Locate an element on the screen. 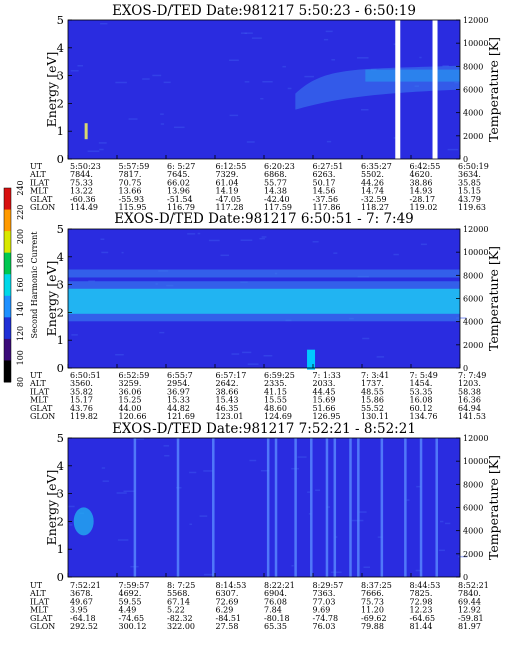  ephemeris-value: 124.69 is located at coordinates (278, 416).